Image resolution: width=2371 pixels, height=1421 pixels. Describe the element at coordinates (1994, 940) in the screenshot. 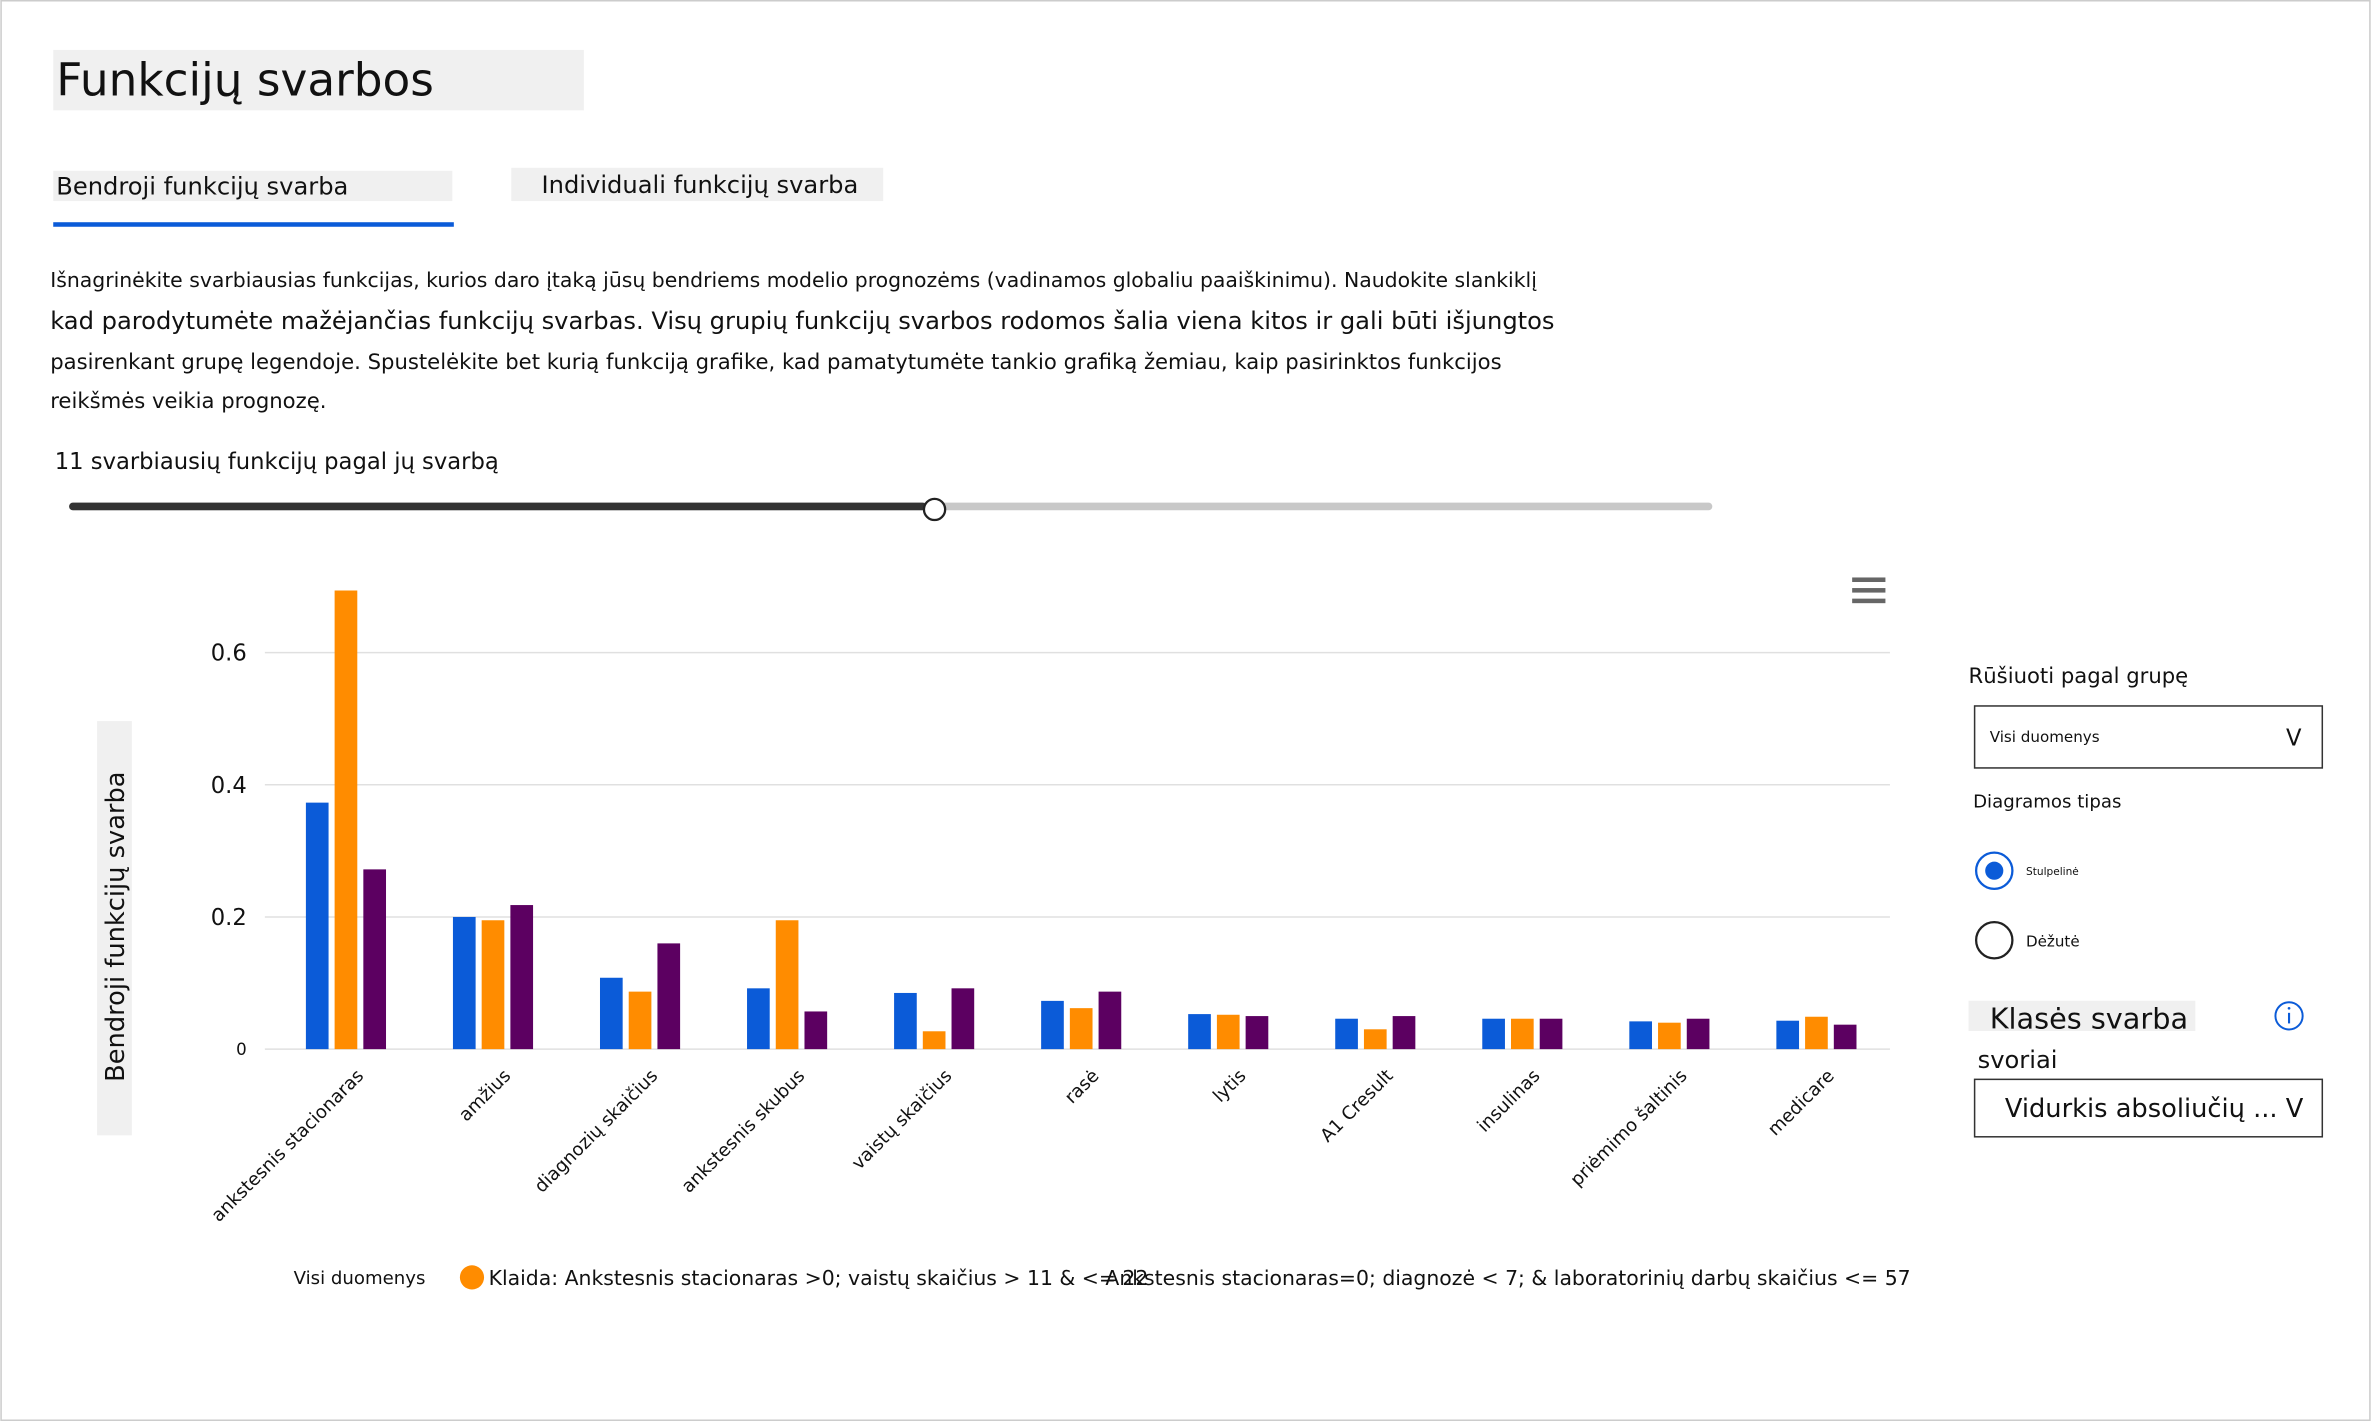

I see `radio` at that location.